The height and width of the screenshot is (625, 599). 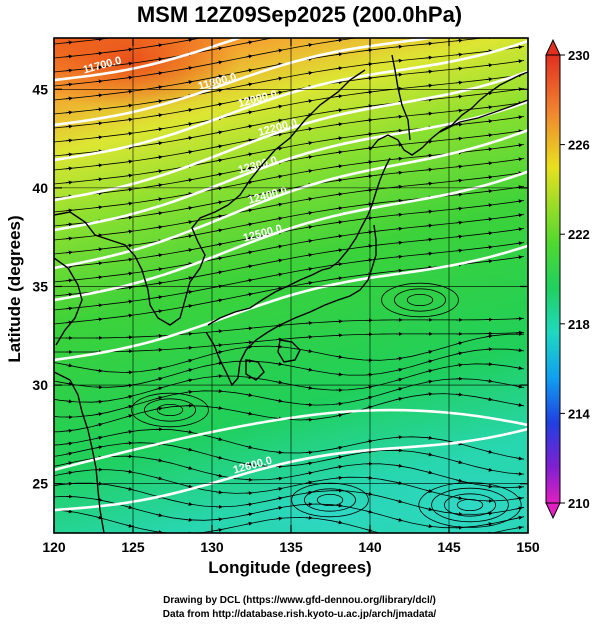 I want to click on colorbar-tick-label: 210, so click(x=579, y=503).